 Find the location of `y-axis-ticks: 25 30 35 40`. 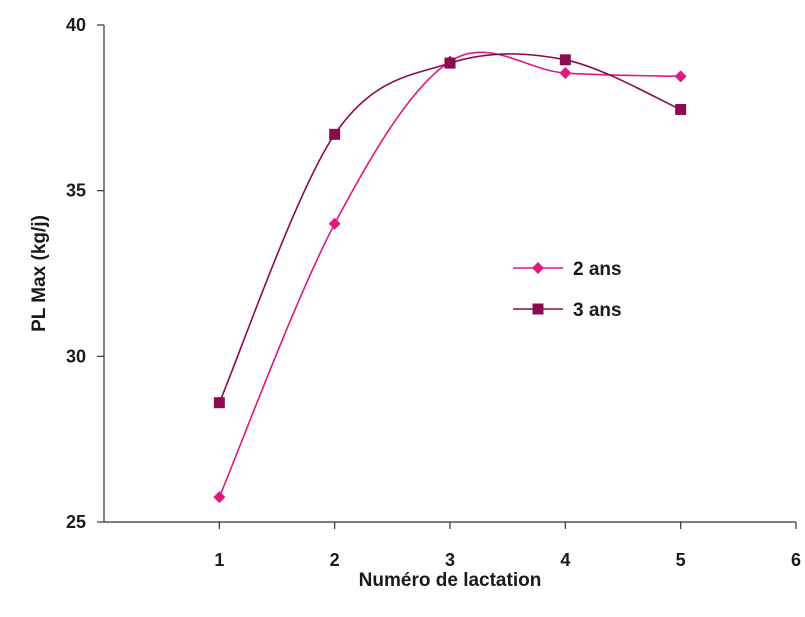

y-axis-ticks: 25 30 35 40 is located at coordinates (85, 273).